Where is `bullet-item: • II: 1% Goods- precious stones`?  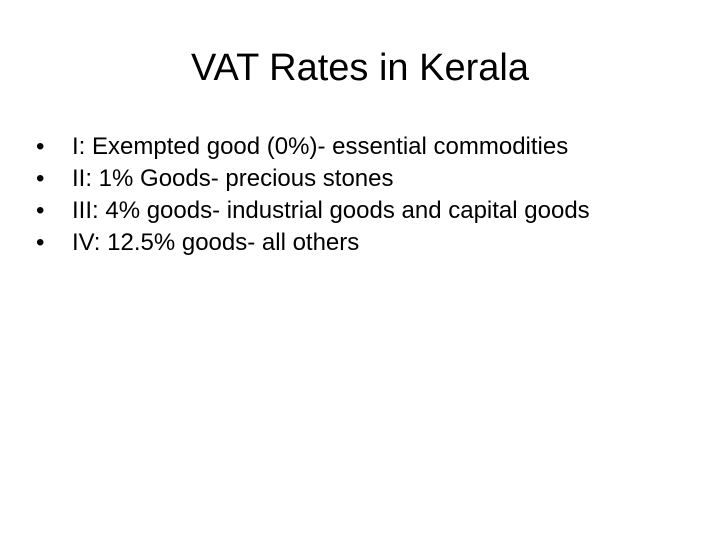 bullet-item: • II: 1% Goods- precious stones is located at coordinates (346, 178).